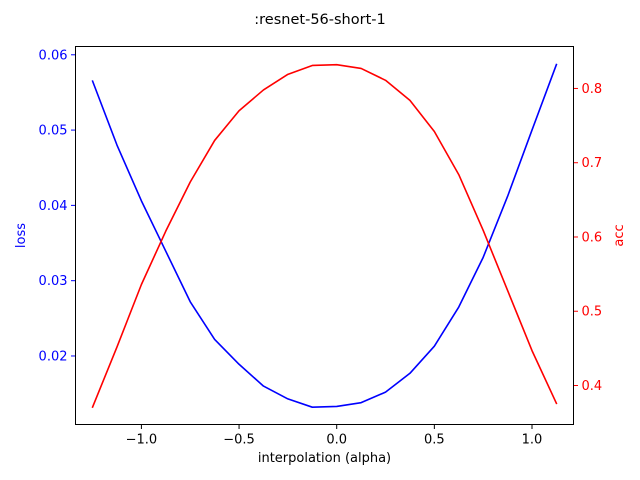  Describe the element at coordinates (592, 386) in the screenshot. I see `right-tick-label: 0.4` at that location.